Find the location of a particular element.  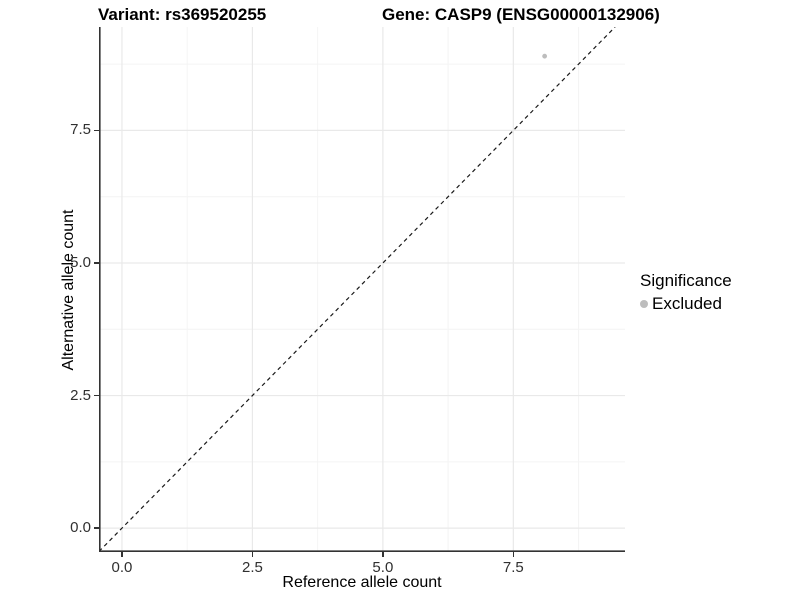

y-tick-label: 7.5 is located at coordinates (80, 130).